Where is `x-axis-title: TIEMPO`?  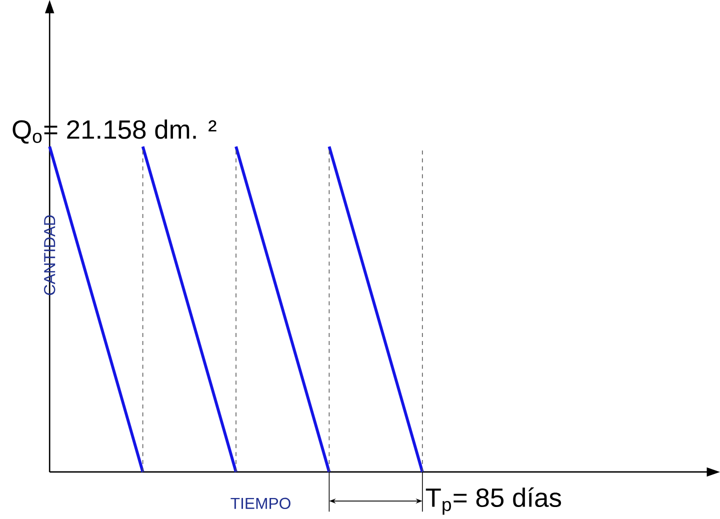 x-axis-title: TIEMPO is located at coordinates (260, 504).